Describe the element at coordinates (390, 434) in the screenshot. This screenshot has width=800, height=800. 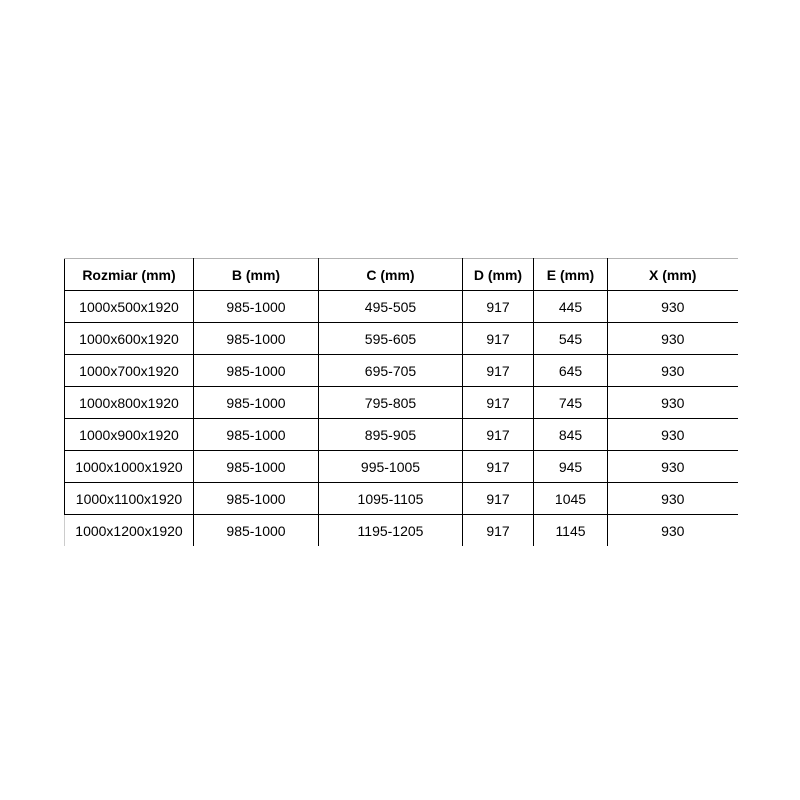
I see `cell-c: 895-905` at that location.